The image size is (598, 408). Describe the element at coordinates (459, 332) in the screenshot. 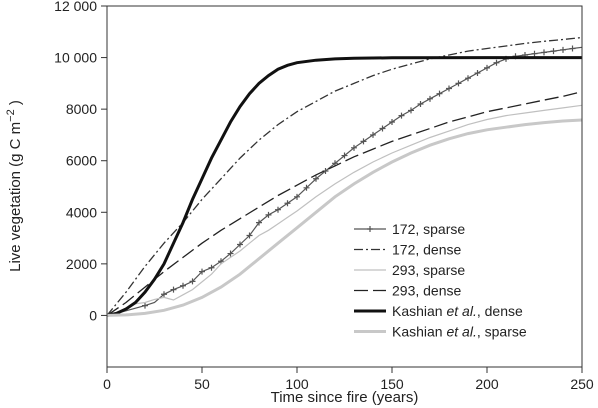

I see `legend-label-kashian-et-al-sparse: Kashian et al., sparse` at that location.